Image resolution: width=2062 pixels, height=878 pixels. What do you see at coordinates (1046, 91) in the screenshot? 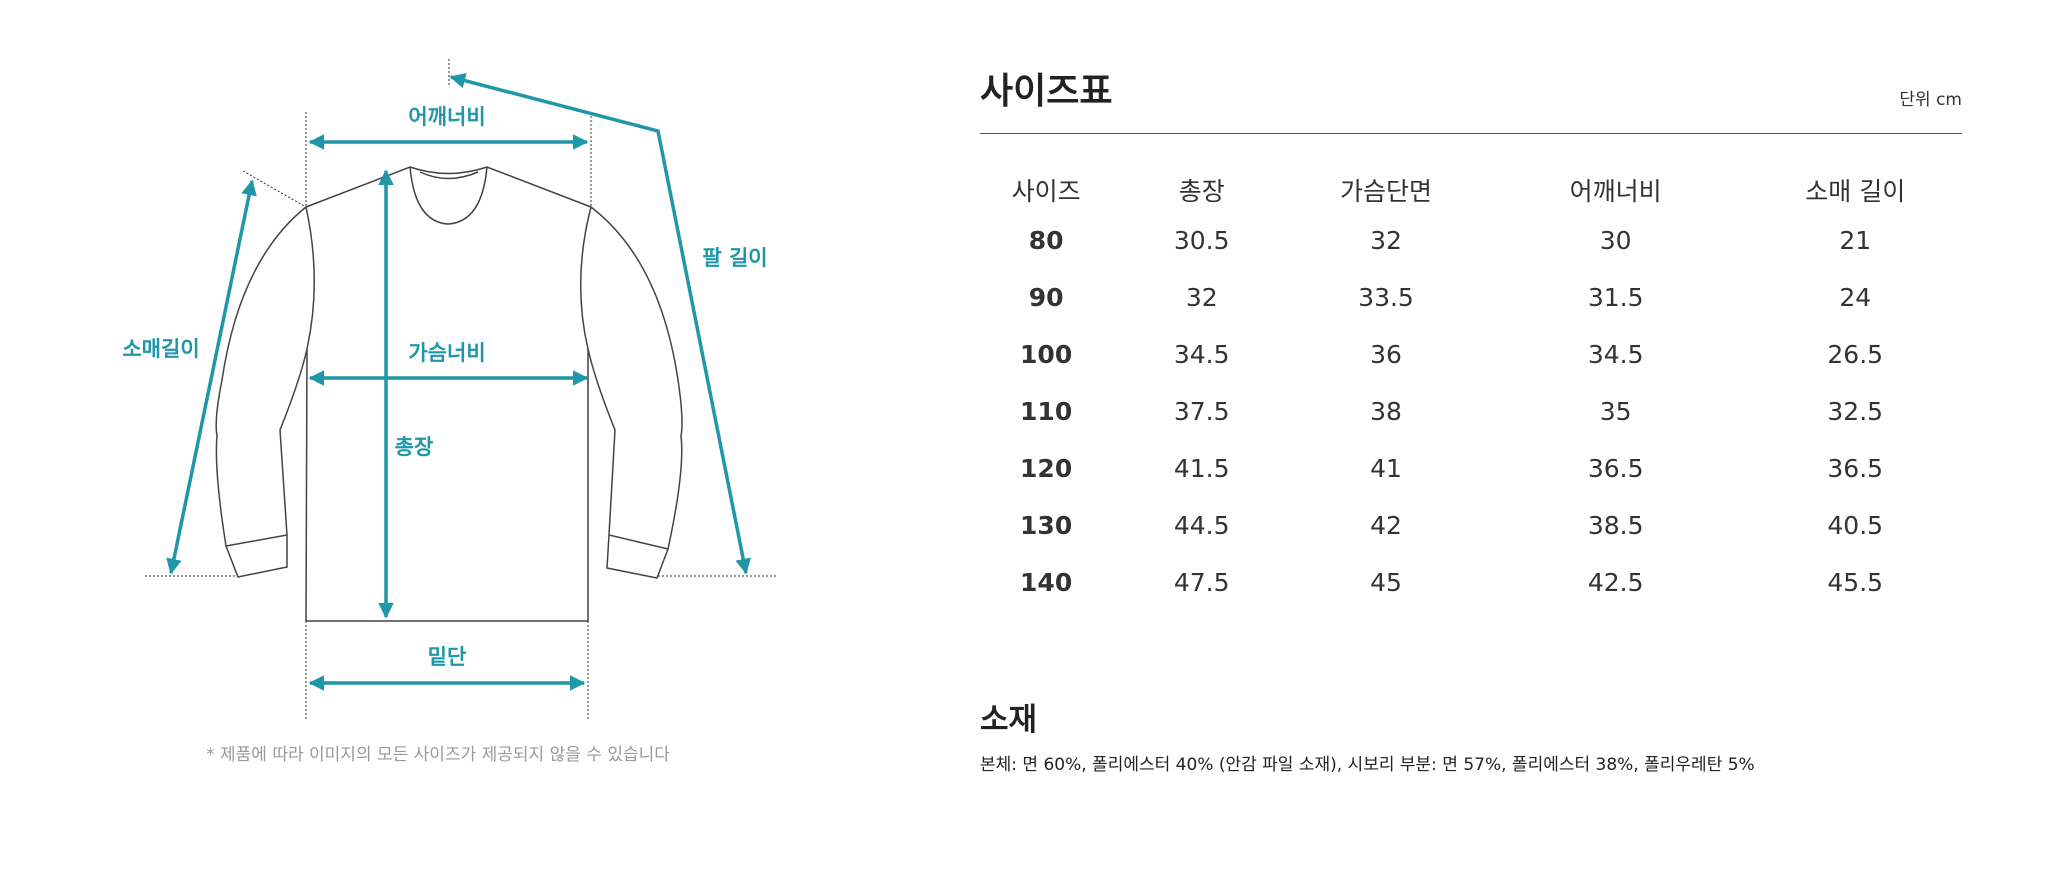
I see `size-chart-title: 사이즈표` at bounding box center [1046, 91].